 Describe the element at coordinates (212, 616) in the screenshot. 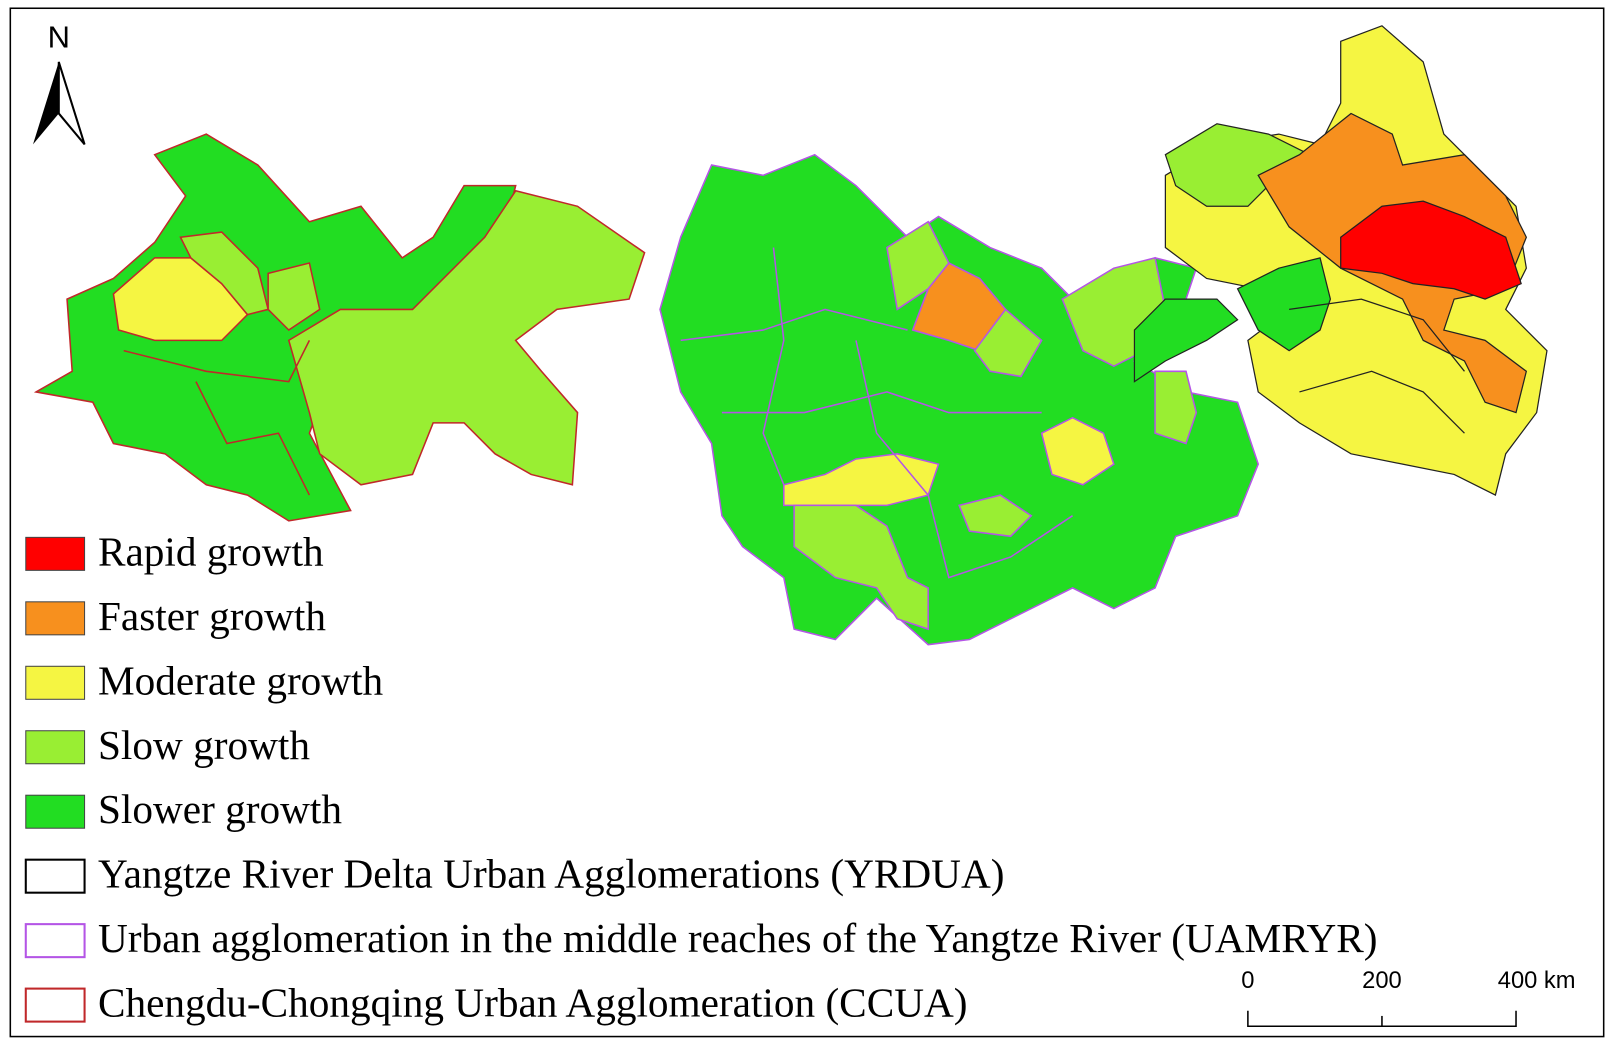

I see `legend-label: Faster growth` at that location.